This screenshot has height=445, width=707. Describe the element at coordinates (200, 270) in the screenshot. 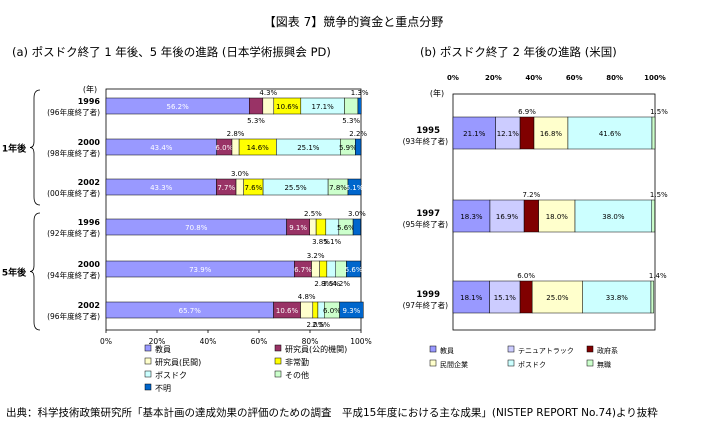

I see `data-label: 73.9%` at that location.